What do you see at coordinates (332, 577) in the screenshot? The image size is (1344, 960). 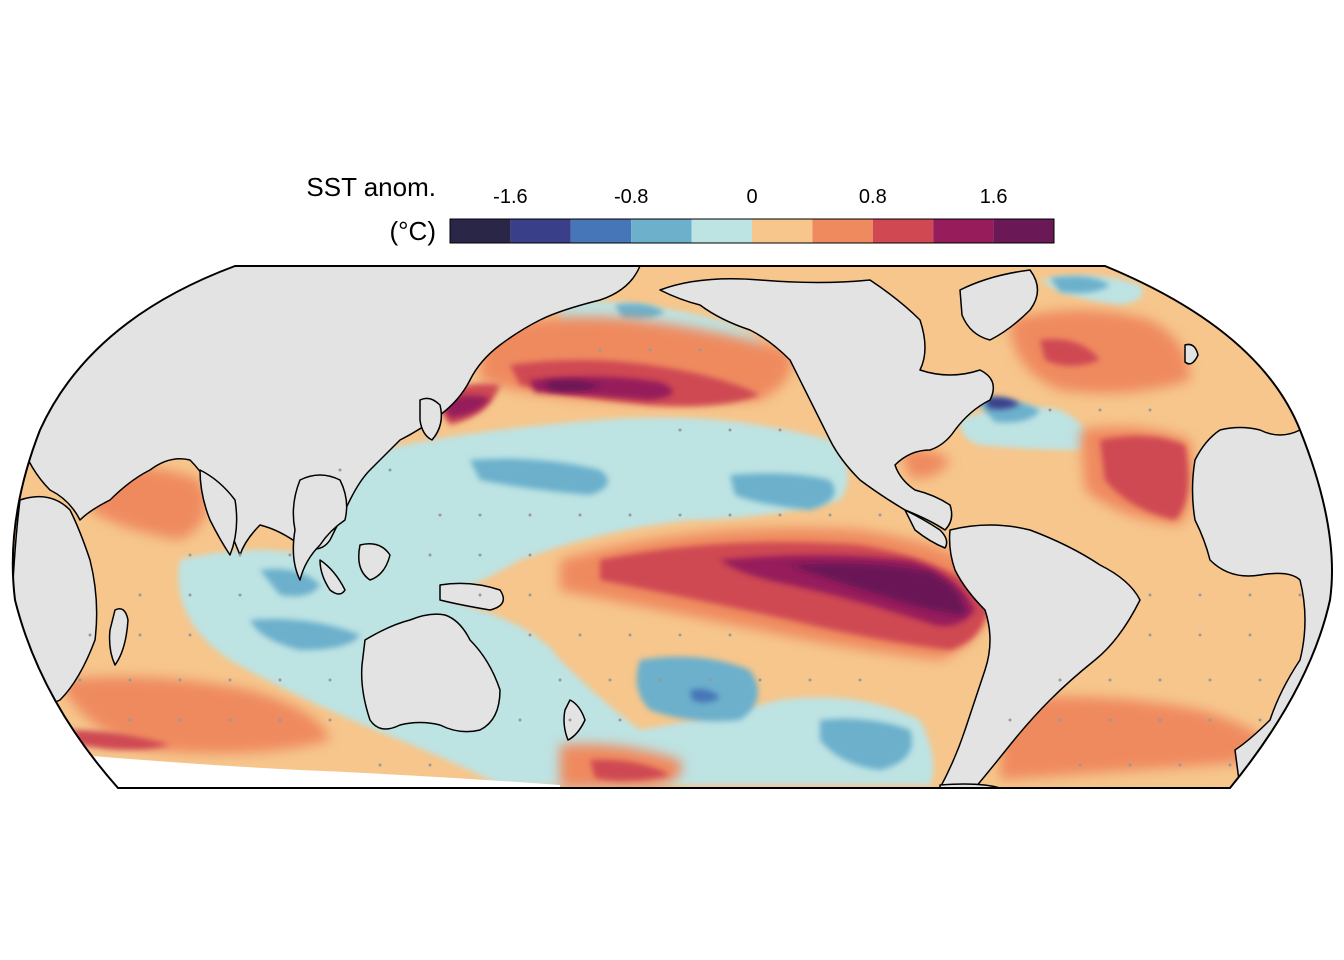 I see `land-sumatra` at bounding box center [332, 577].